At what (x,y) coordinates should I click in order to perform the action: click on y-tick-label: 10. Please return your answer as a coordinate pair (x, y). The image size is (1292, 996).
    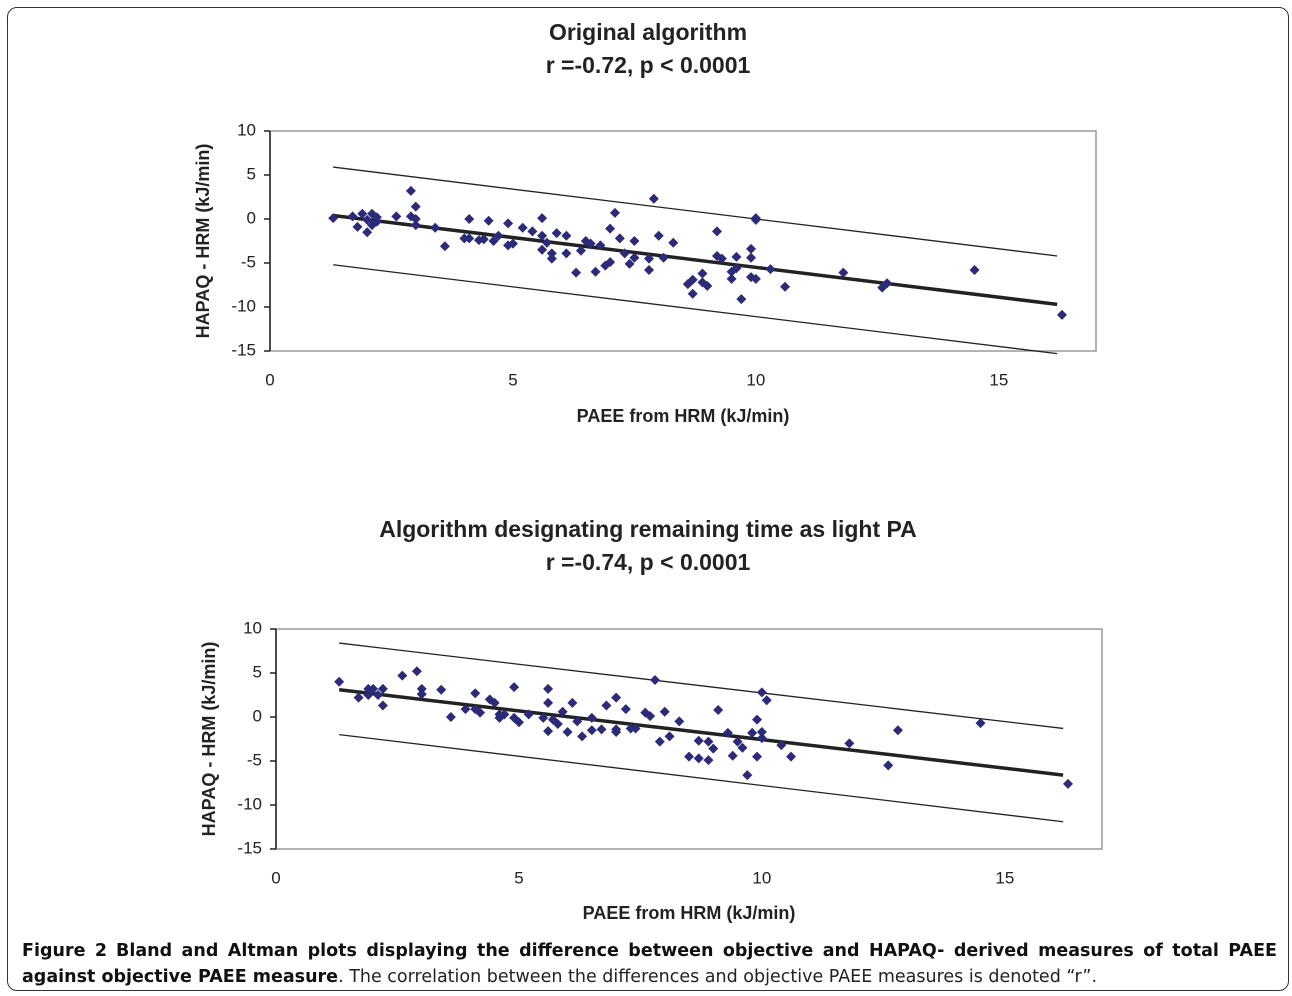
    Looking at the image, I should click on (246, 129).